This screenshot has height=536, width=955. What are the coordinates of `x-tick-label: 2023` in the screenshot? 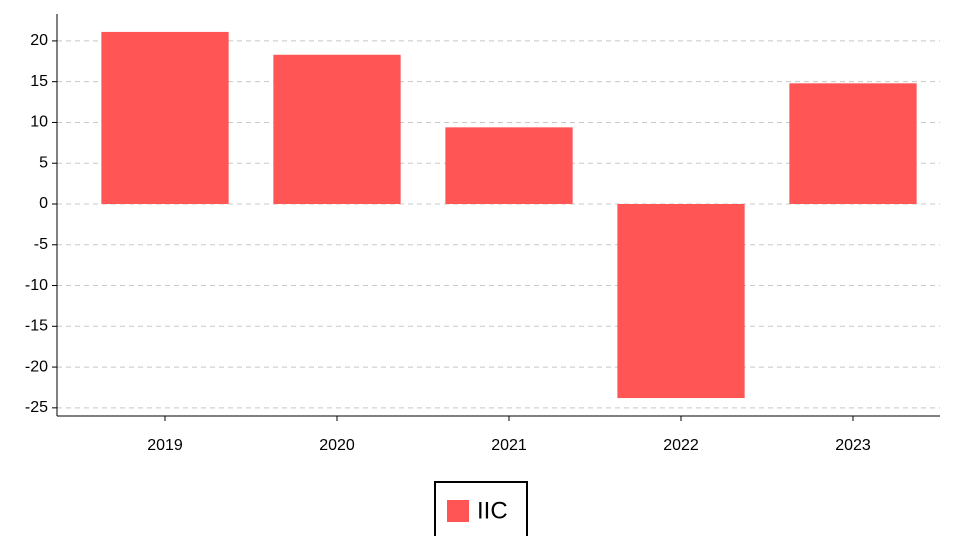 It's located at (853, 445).